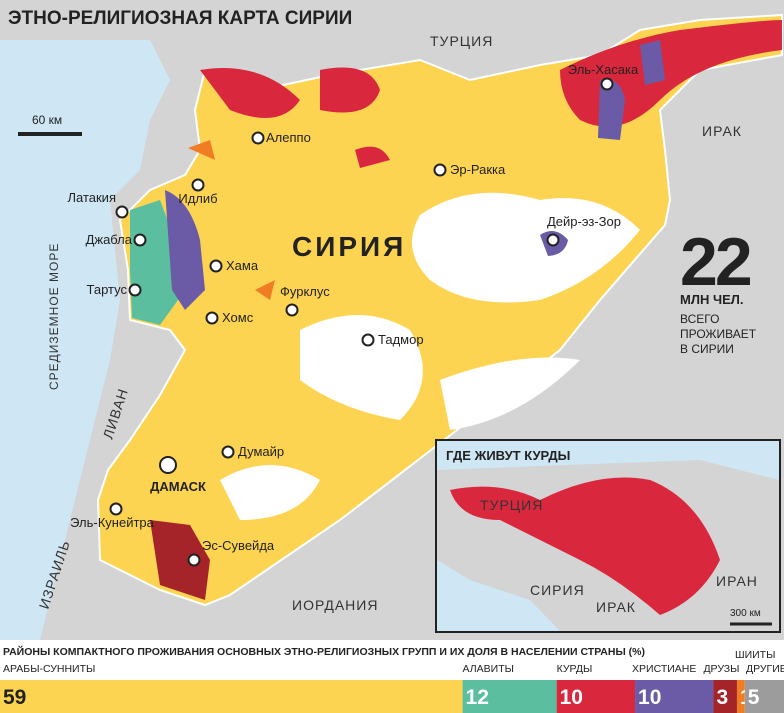 This screenshot has height=713, width=784. Describe the element at coordinates (401, 339) in the screenshot. I see `city-label: Тадмор` at that location.